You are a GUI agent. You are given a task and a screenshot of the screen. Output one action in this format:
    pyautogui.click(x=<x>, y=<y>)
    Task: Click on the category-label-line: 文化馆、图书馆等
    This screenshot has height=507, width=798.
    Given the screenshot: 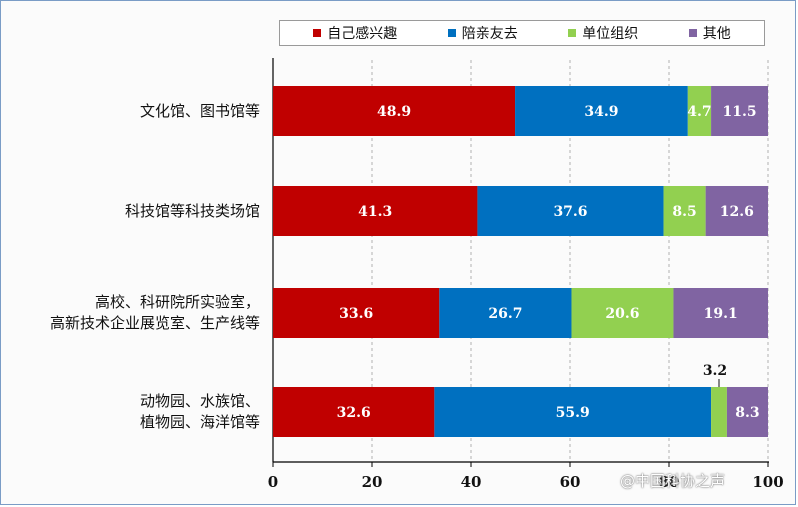 What is the action you would take?
    pyautogui.click(x=199, y=110)
    